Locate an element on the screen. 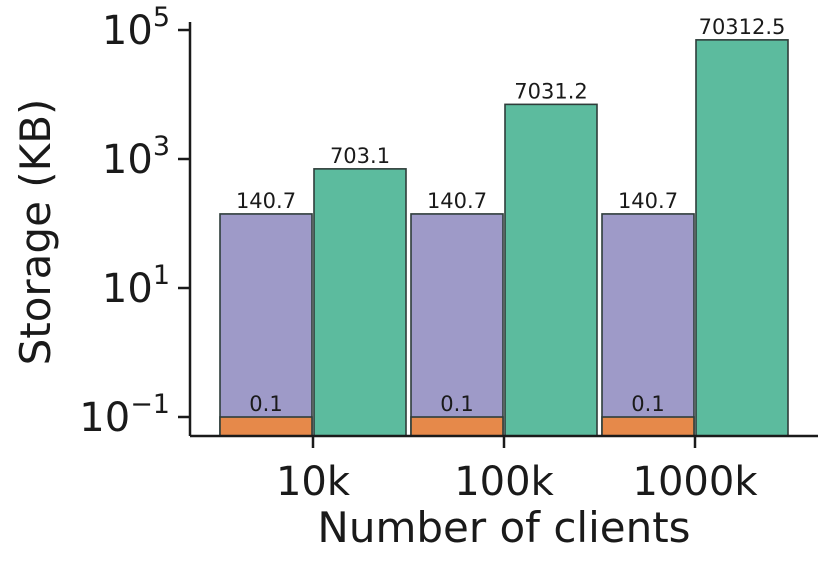  bar-series0-10k is located at coordinates (266, 325).